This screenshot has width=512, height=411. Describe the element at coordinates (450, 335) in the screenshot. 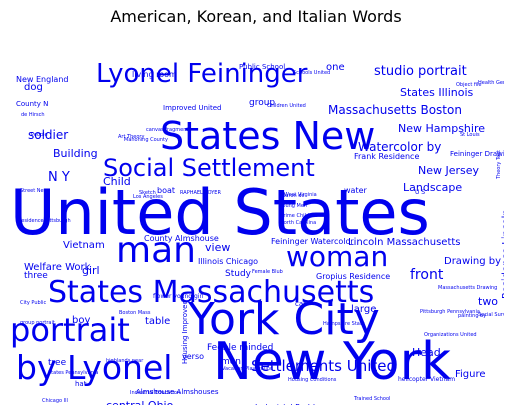

I see `word-organizations-united: Organizations United` at that location.